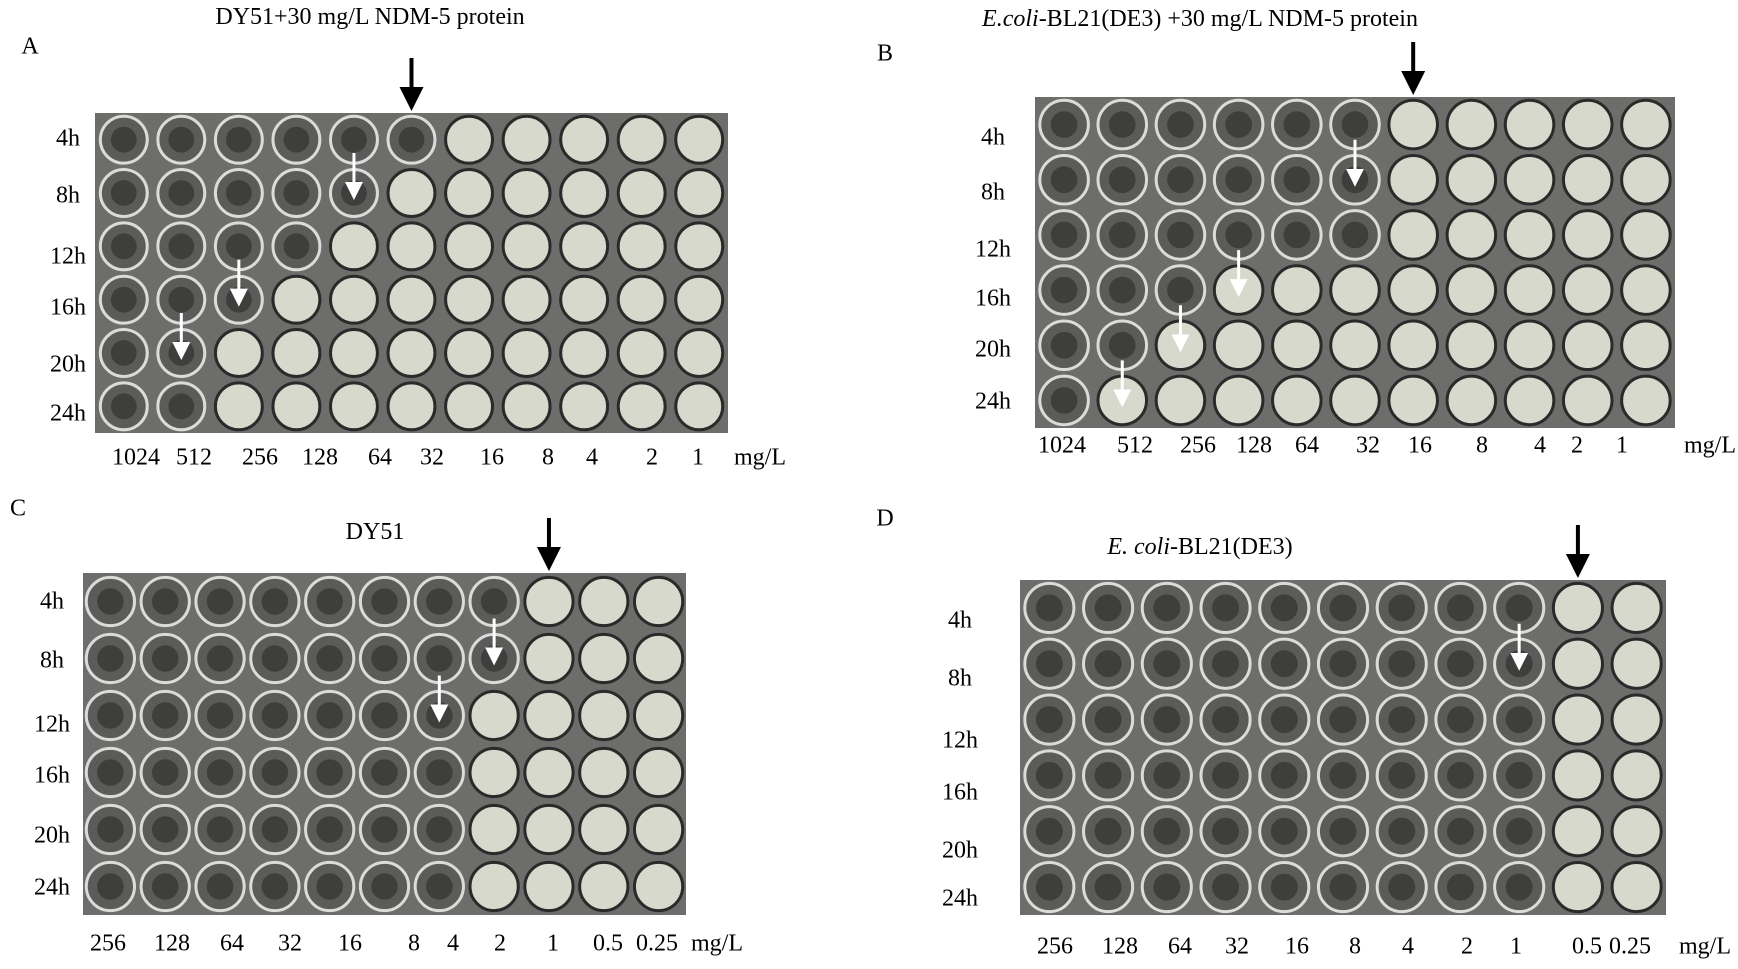 The width and height of the screenshot is (1738, 969). I want to click on column-label: 2, so click(1467, 947).